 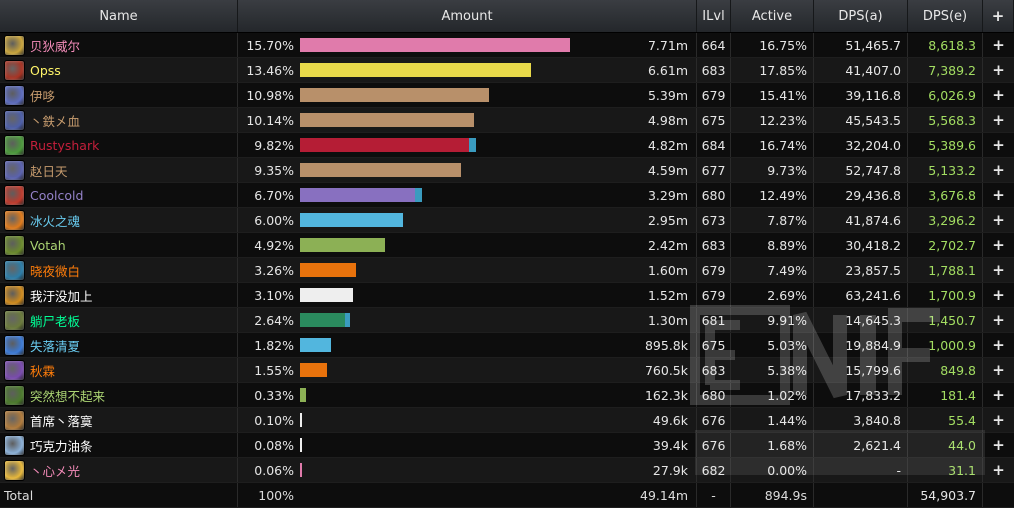 What do you see at coordinates (507, 120) in the screenshot?
I see `table-row: 丶鉄㐅血 10.14% 4.98m 675 12.23% 45,543.5 5,568.3 +` at bounding box center [507, 120].